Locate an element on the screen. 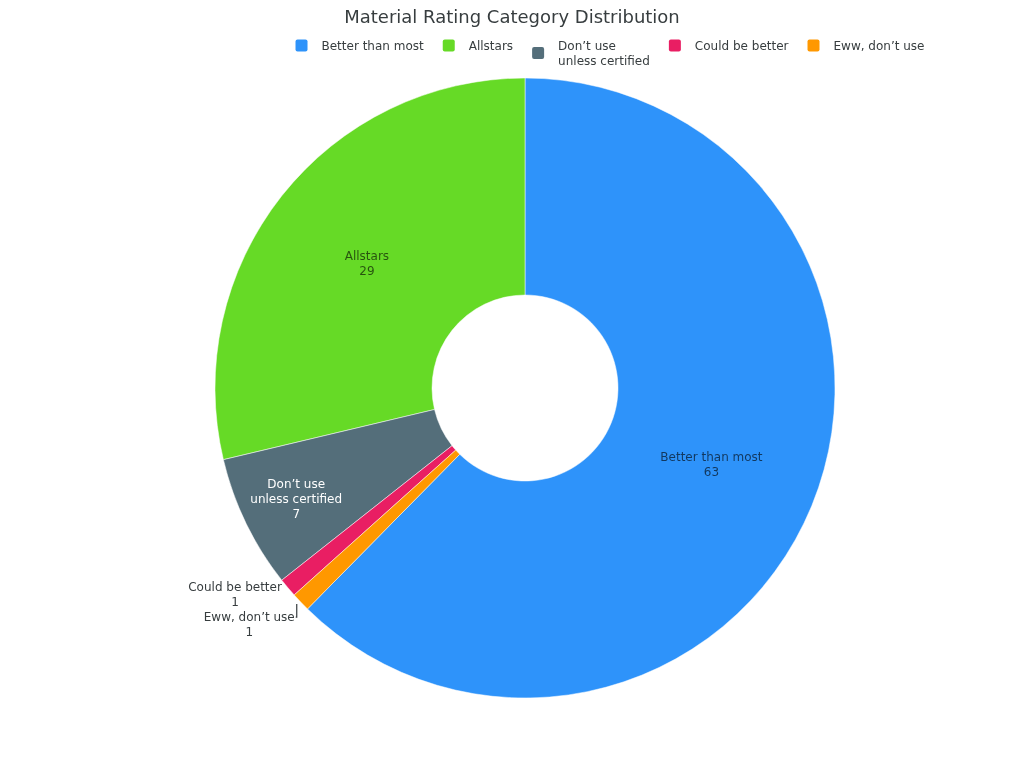 Image resolution: width=1024 pixels, height=768 pixels. slice-label: Better than most is located at coordinates (711, 457).